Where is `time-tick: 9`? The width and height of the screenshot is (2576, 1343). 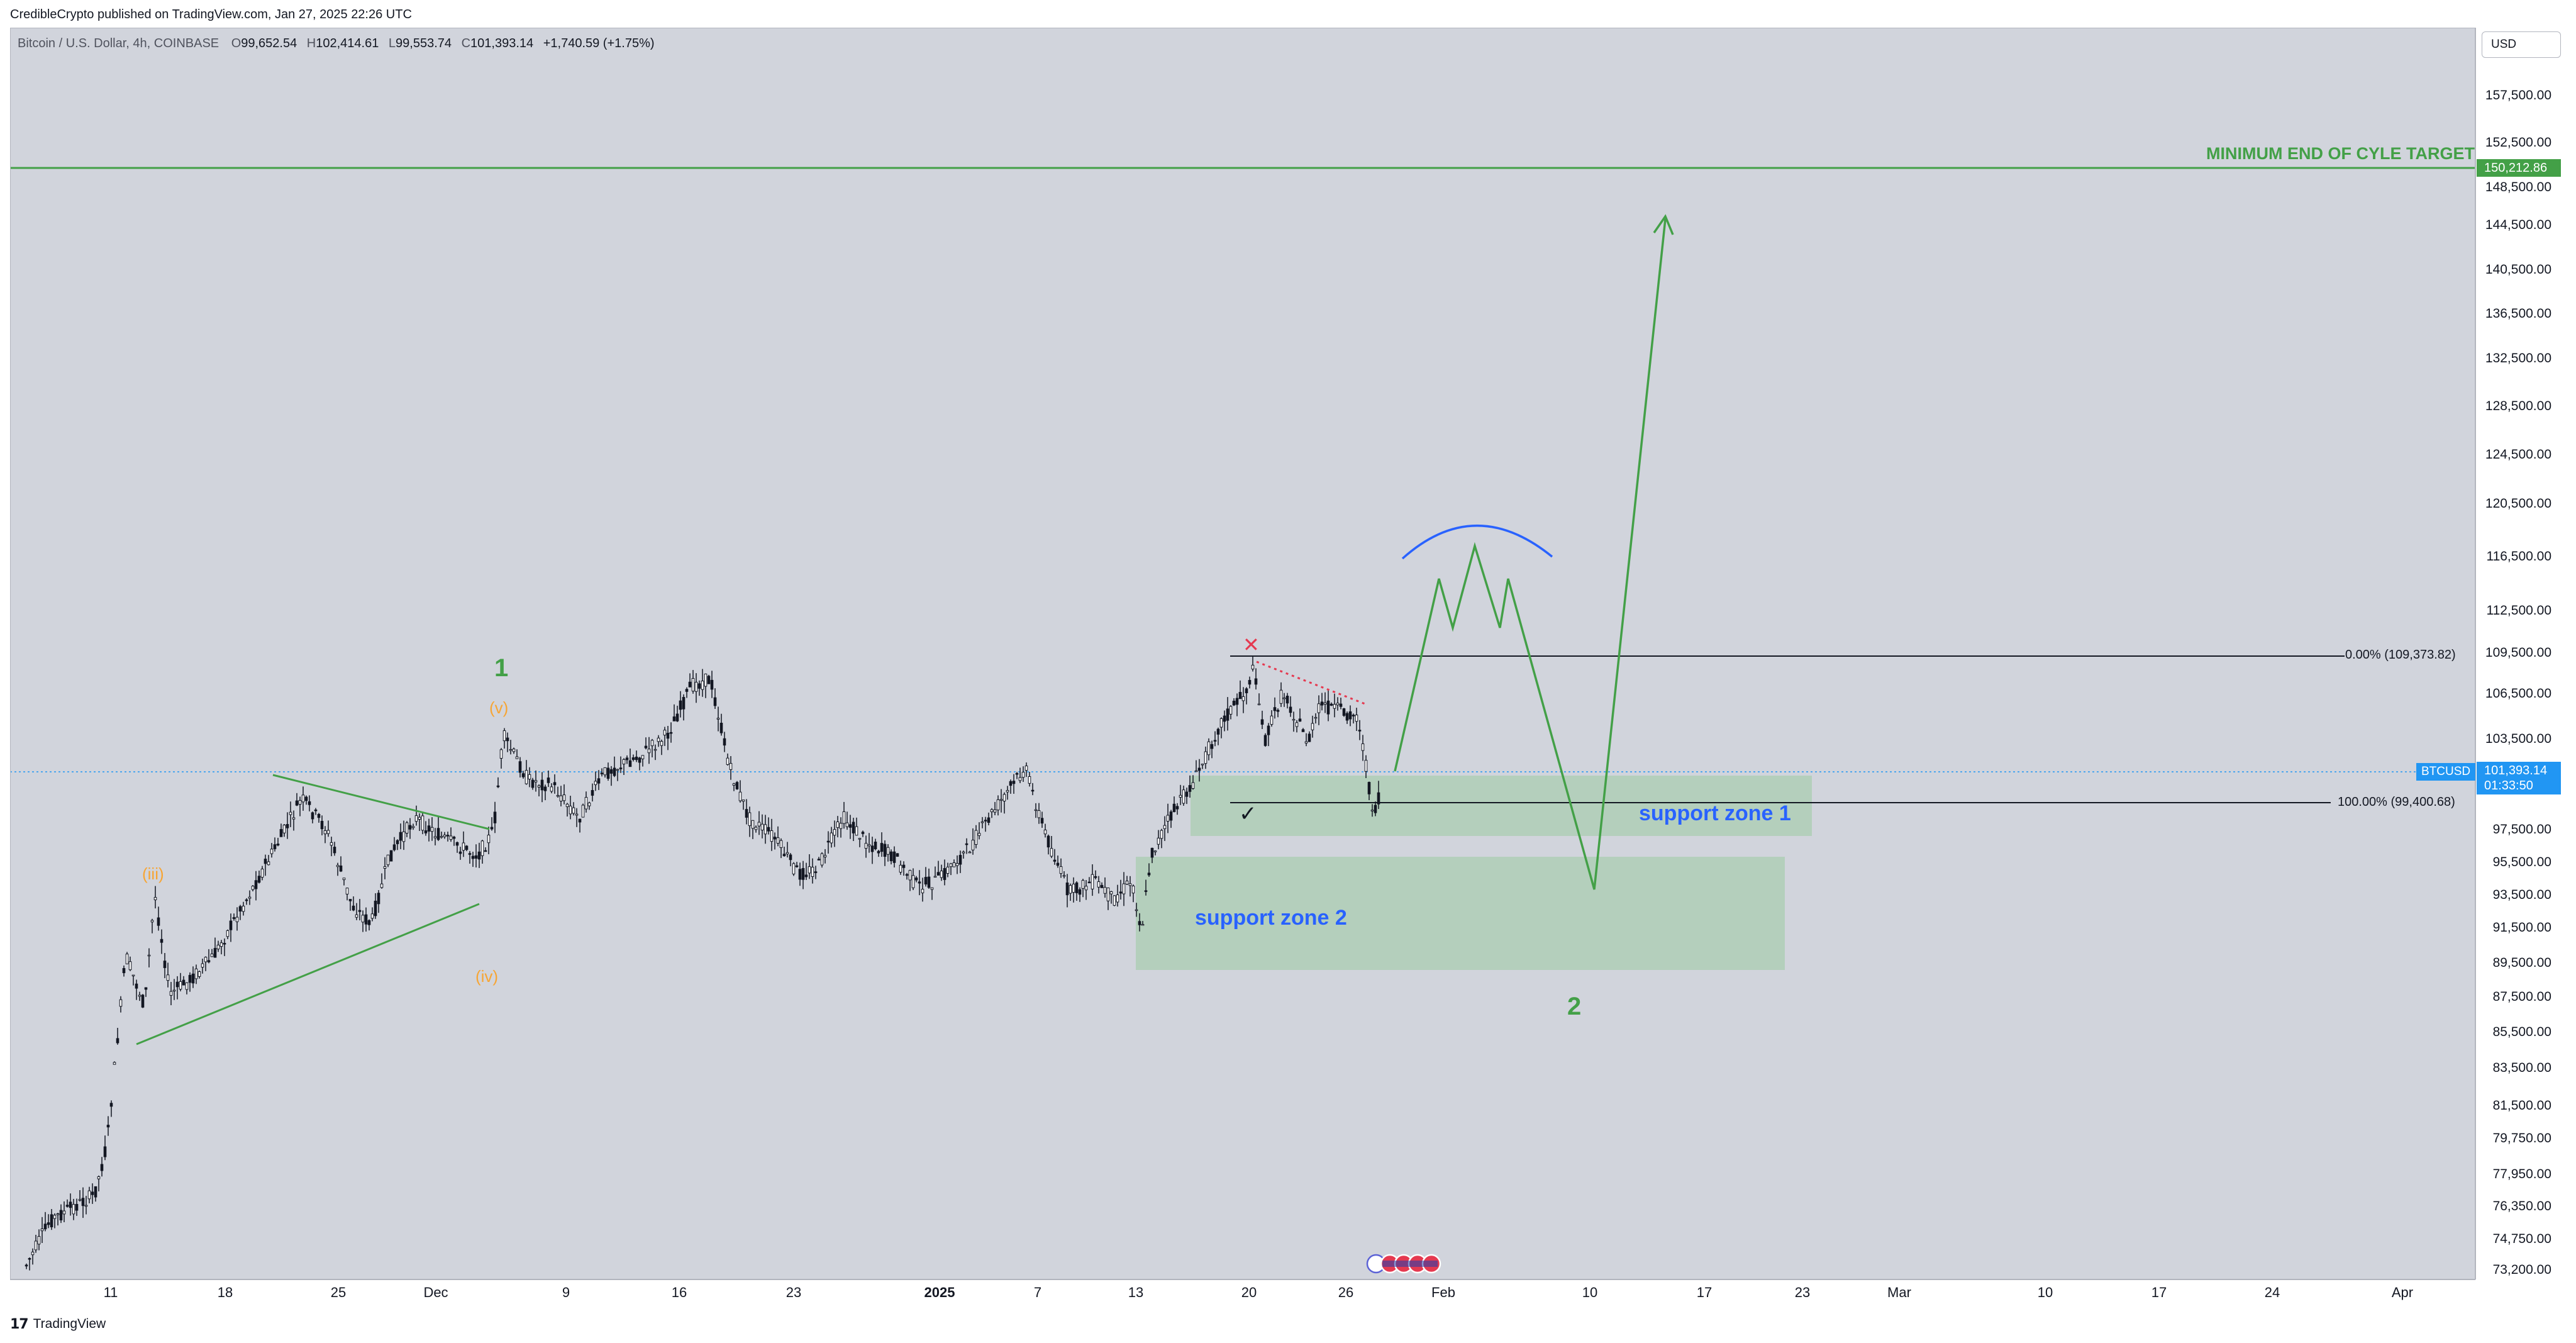 time-tick: 9 is located at coordinates (566, 1292).